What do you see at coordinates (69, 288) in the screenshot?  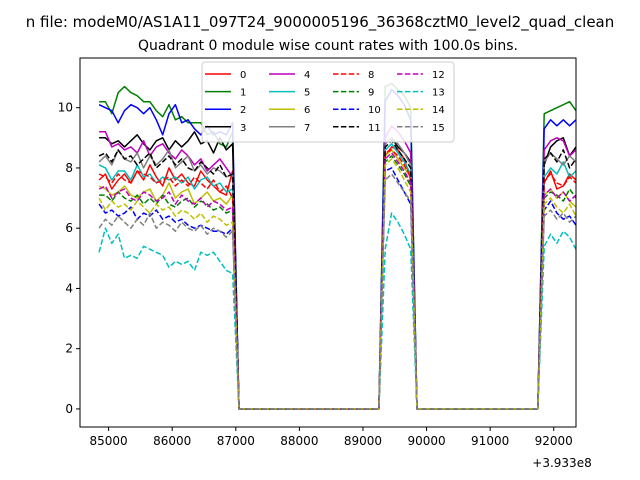 I see `y-tick-label: 4` at bounding box center [69, 288].